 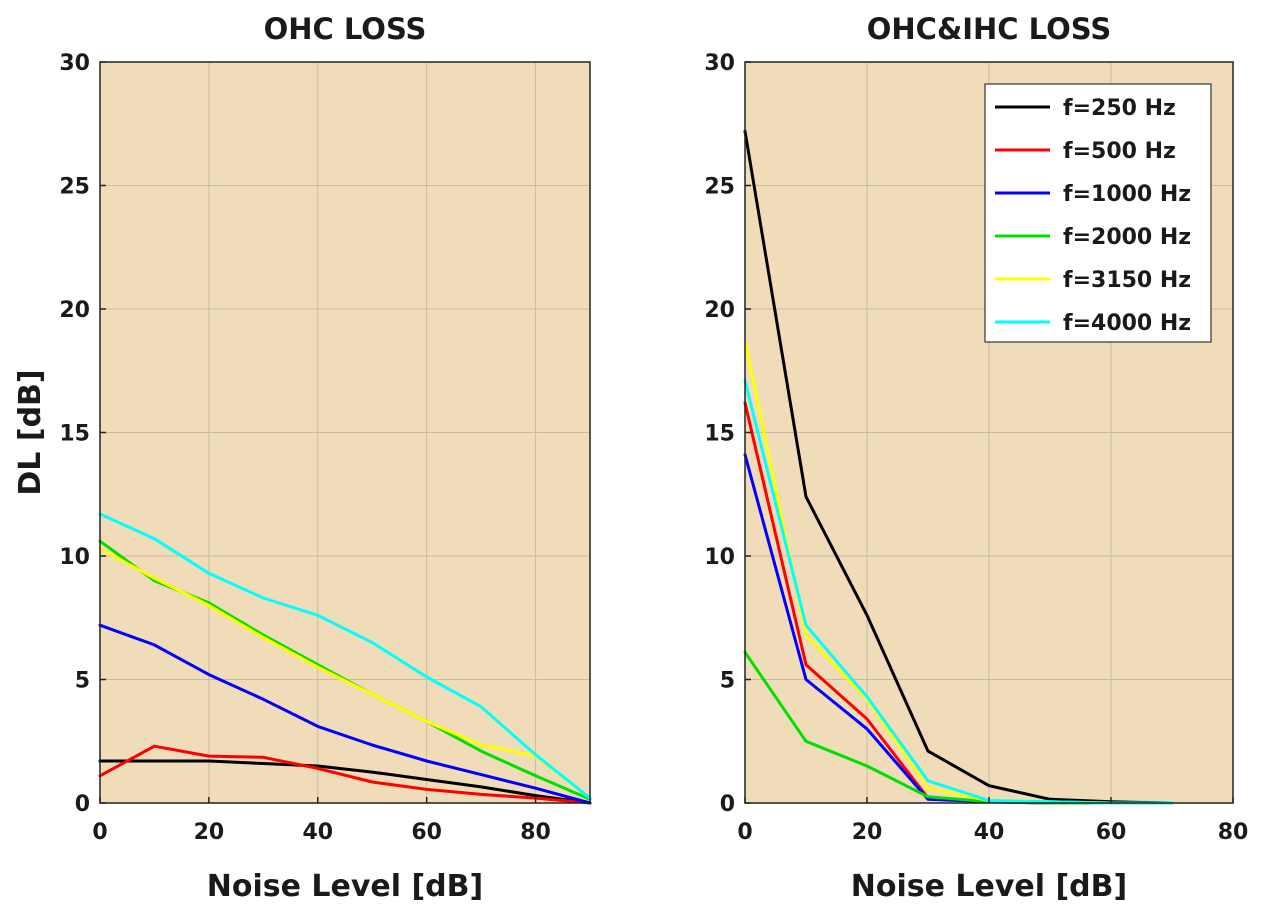 I want to click on series-line-500hz, so click(x=345, y=774).